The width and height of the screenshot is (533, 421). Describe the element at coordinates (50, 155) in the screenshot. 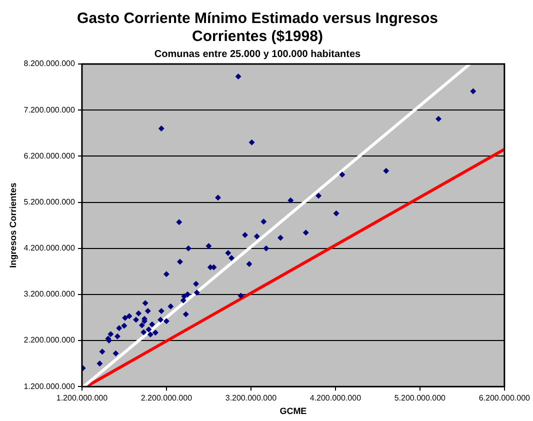

I see `y-tick-label: 6.200.000.000` at that location.